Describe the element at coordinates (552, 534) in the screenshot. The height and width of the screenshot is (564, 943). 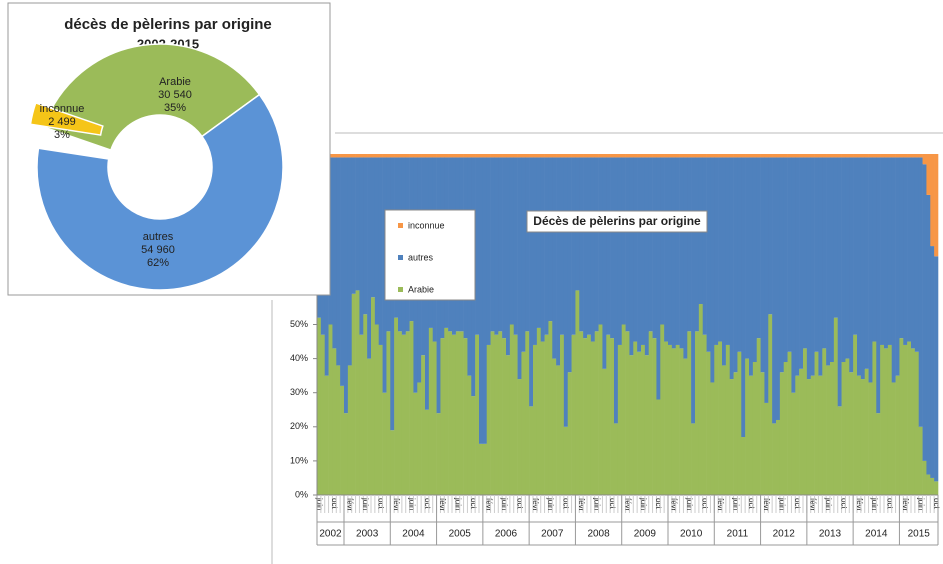
I see `year-label: 2007` at that location.